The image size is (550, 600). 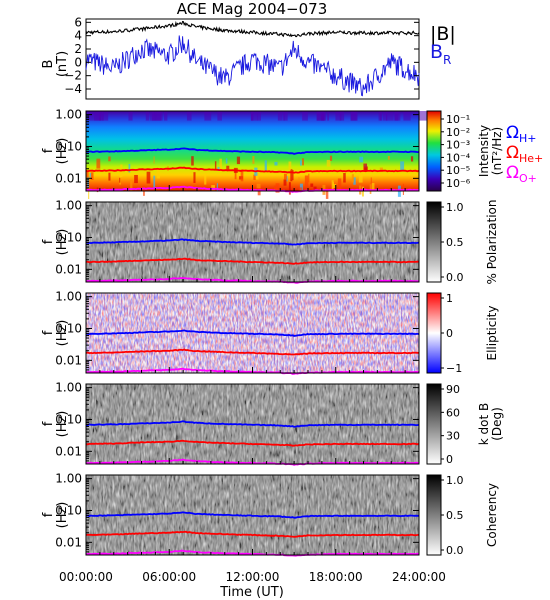 I want to click on intensity-colorbar, so click(x=434, y=151).